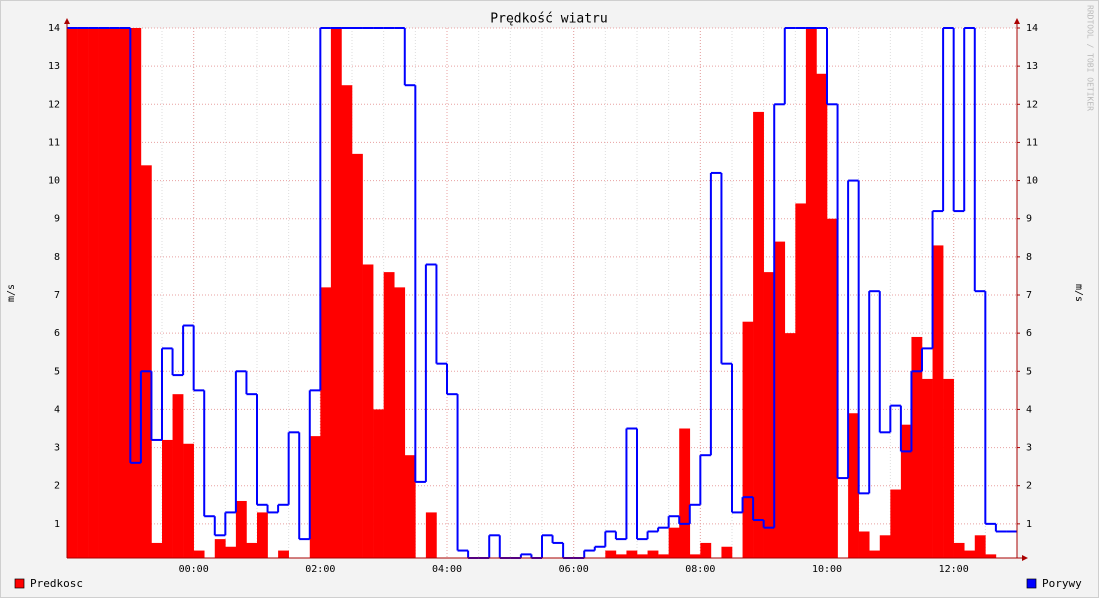 The height and width of the screenshot is (598, 1099). What do you see at coordinates (1032, 66) in the screenshot?
I see `y2-tick-label: 13` at bounding box center [1032, 66].